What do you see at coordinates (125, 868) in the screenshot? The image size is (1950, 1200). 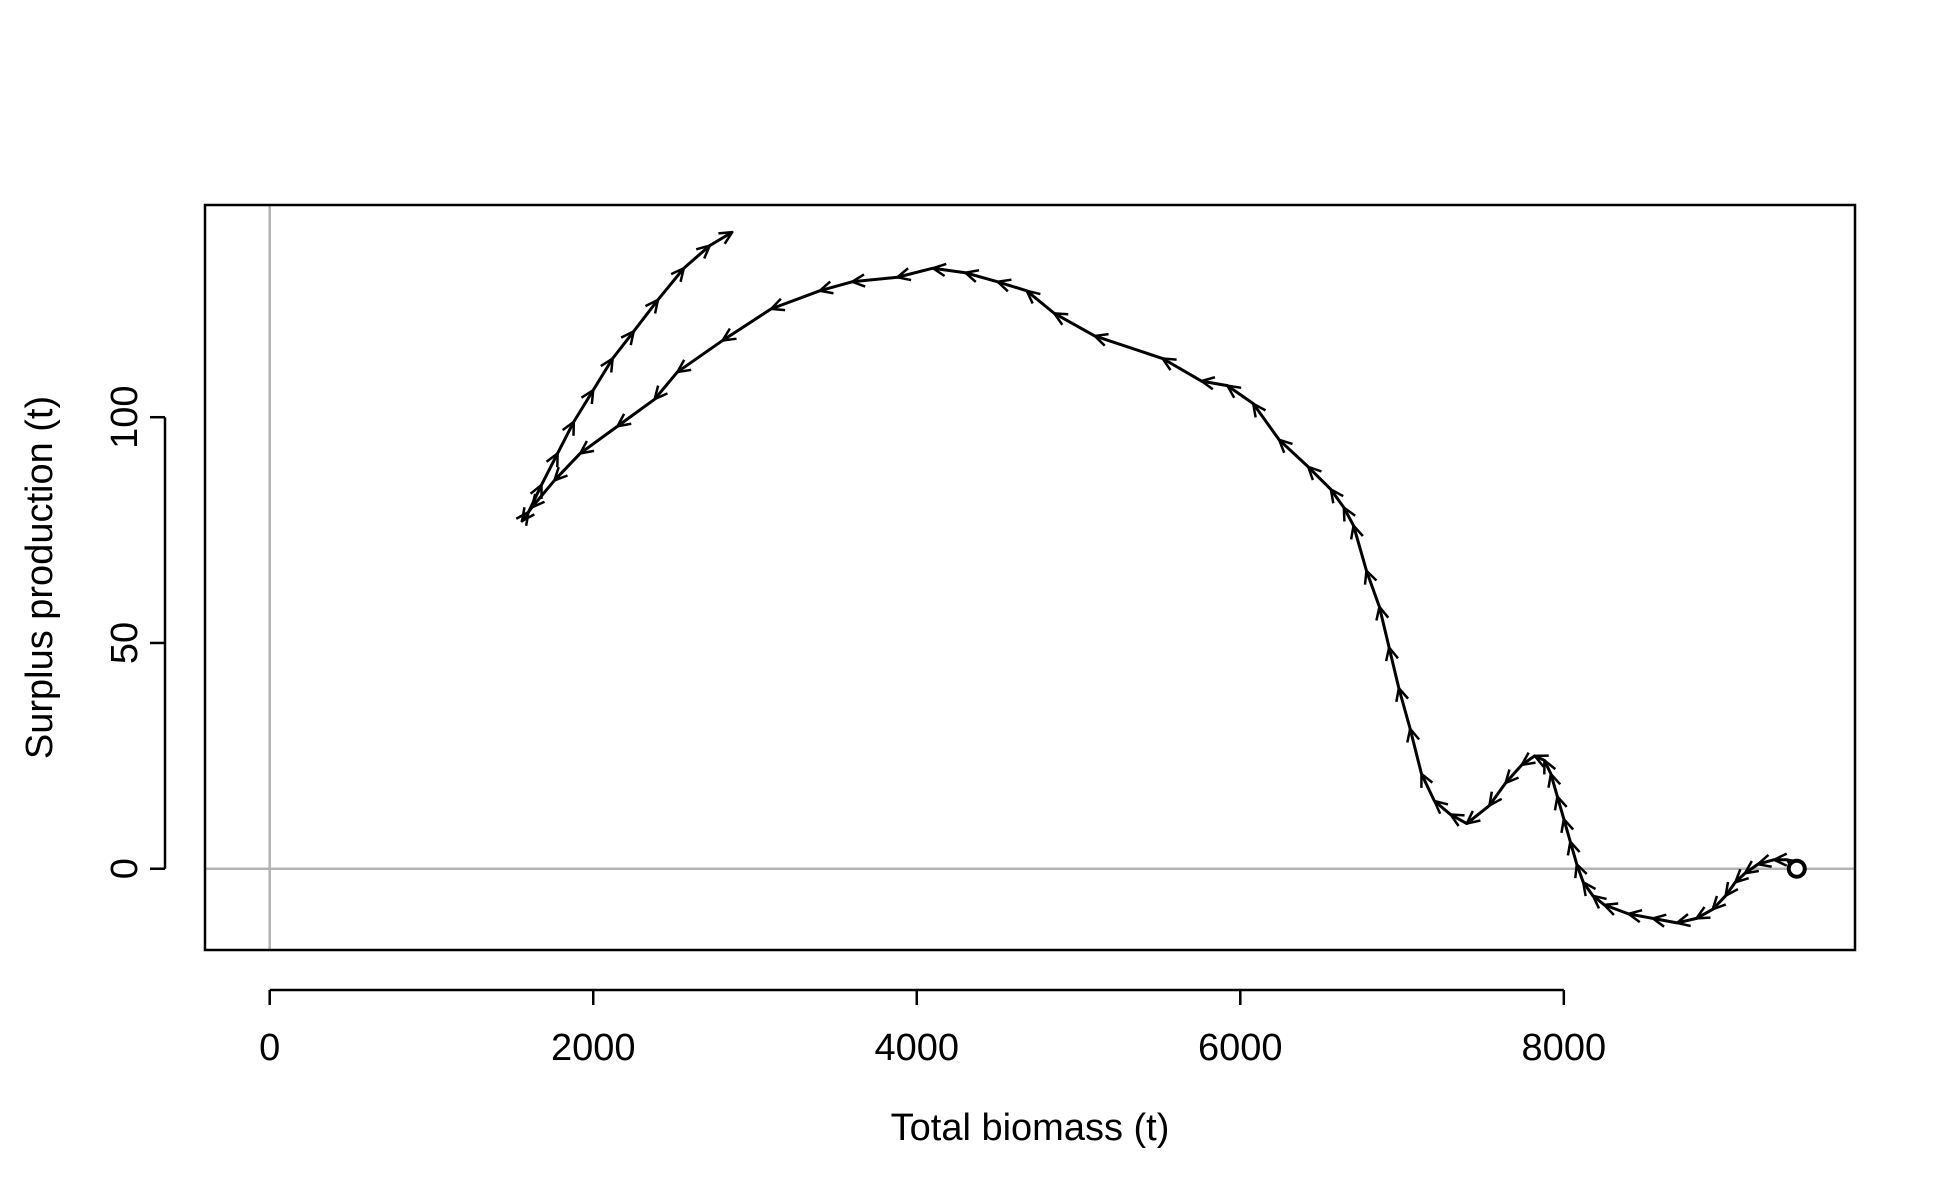 I see `y-tick-label: 0` at bounding box center [125, 868].